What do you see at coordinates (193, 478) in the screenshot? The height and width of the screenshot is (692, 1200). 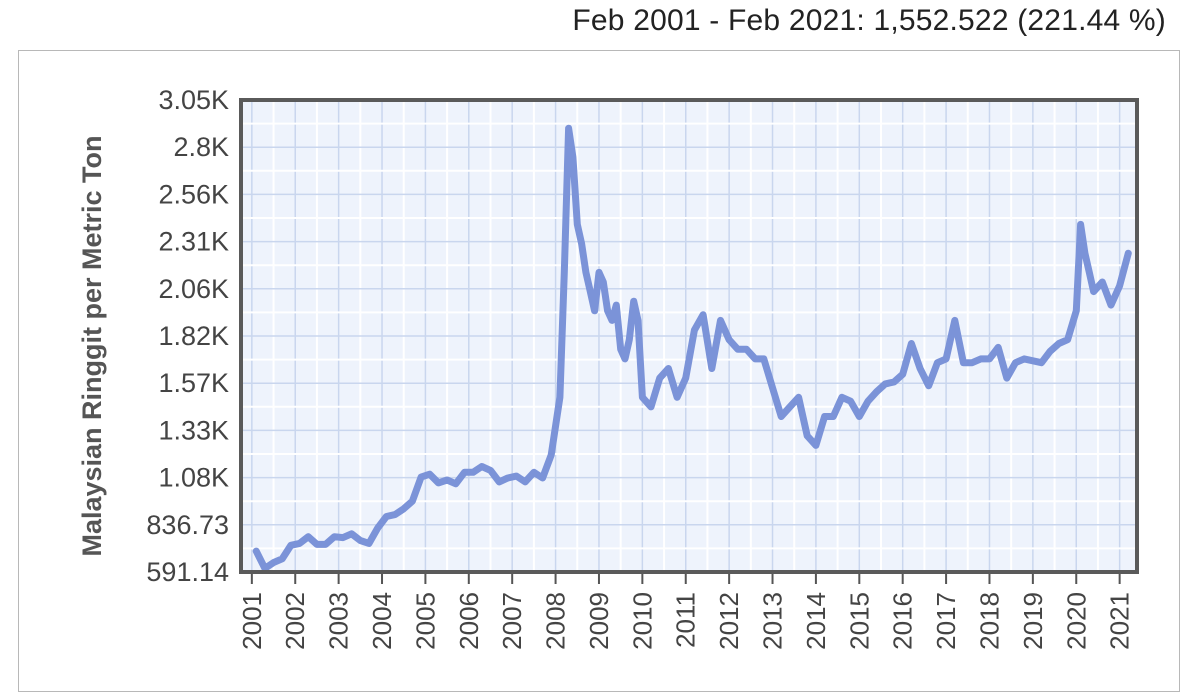 I see `y-tick-label: 1.08K` at bounding box center [193, 478].